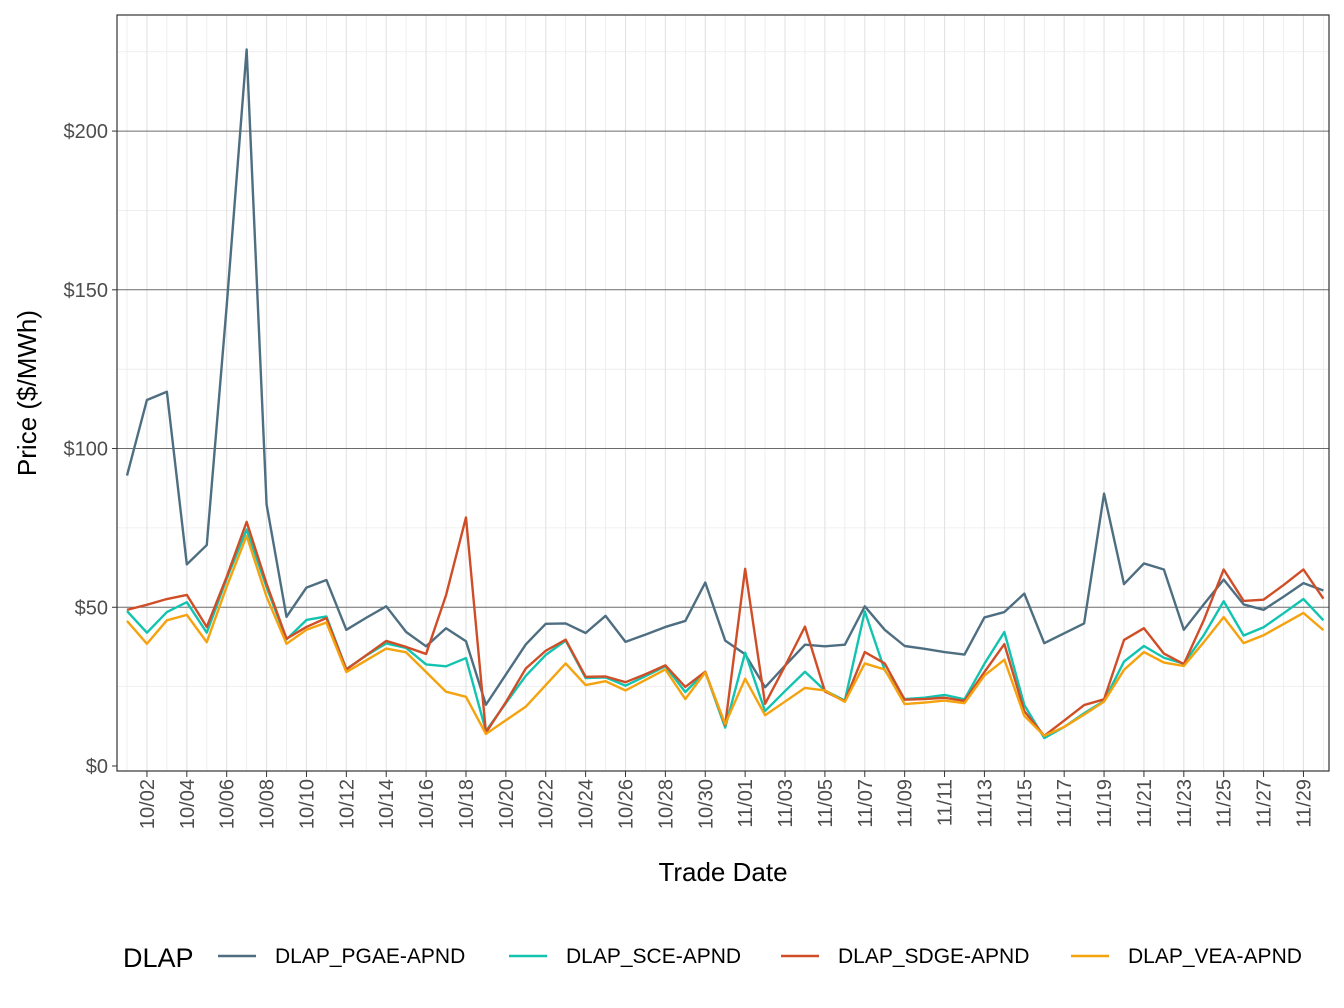 The width and height of the screenshot is (1344, 1008). What do you see at coordinates (826, 803) in the screenshot?
I see `x-tick-label: 11/05` at bounding box center [826, 803].